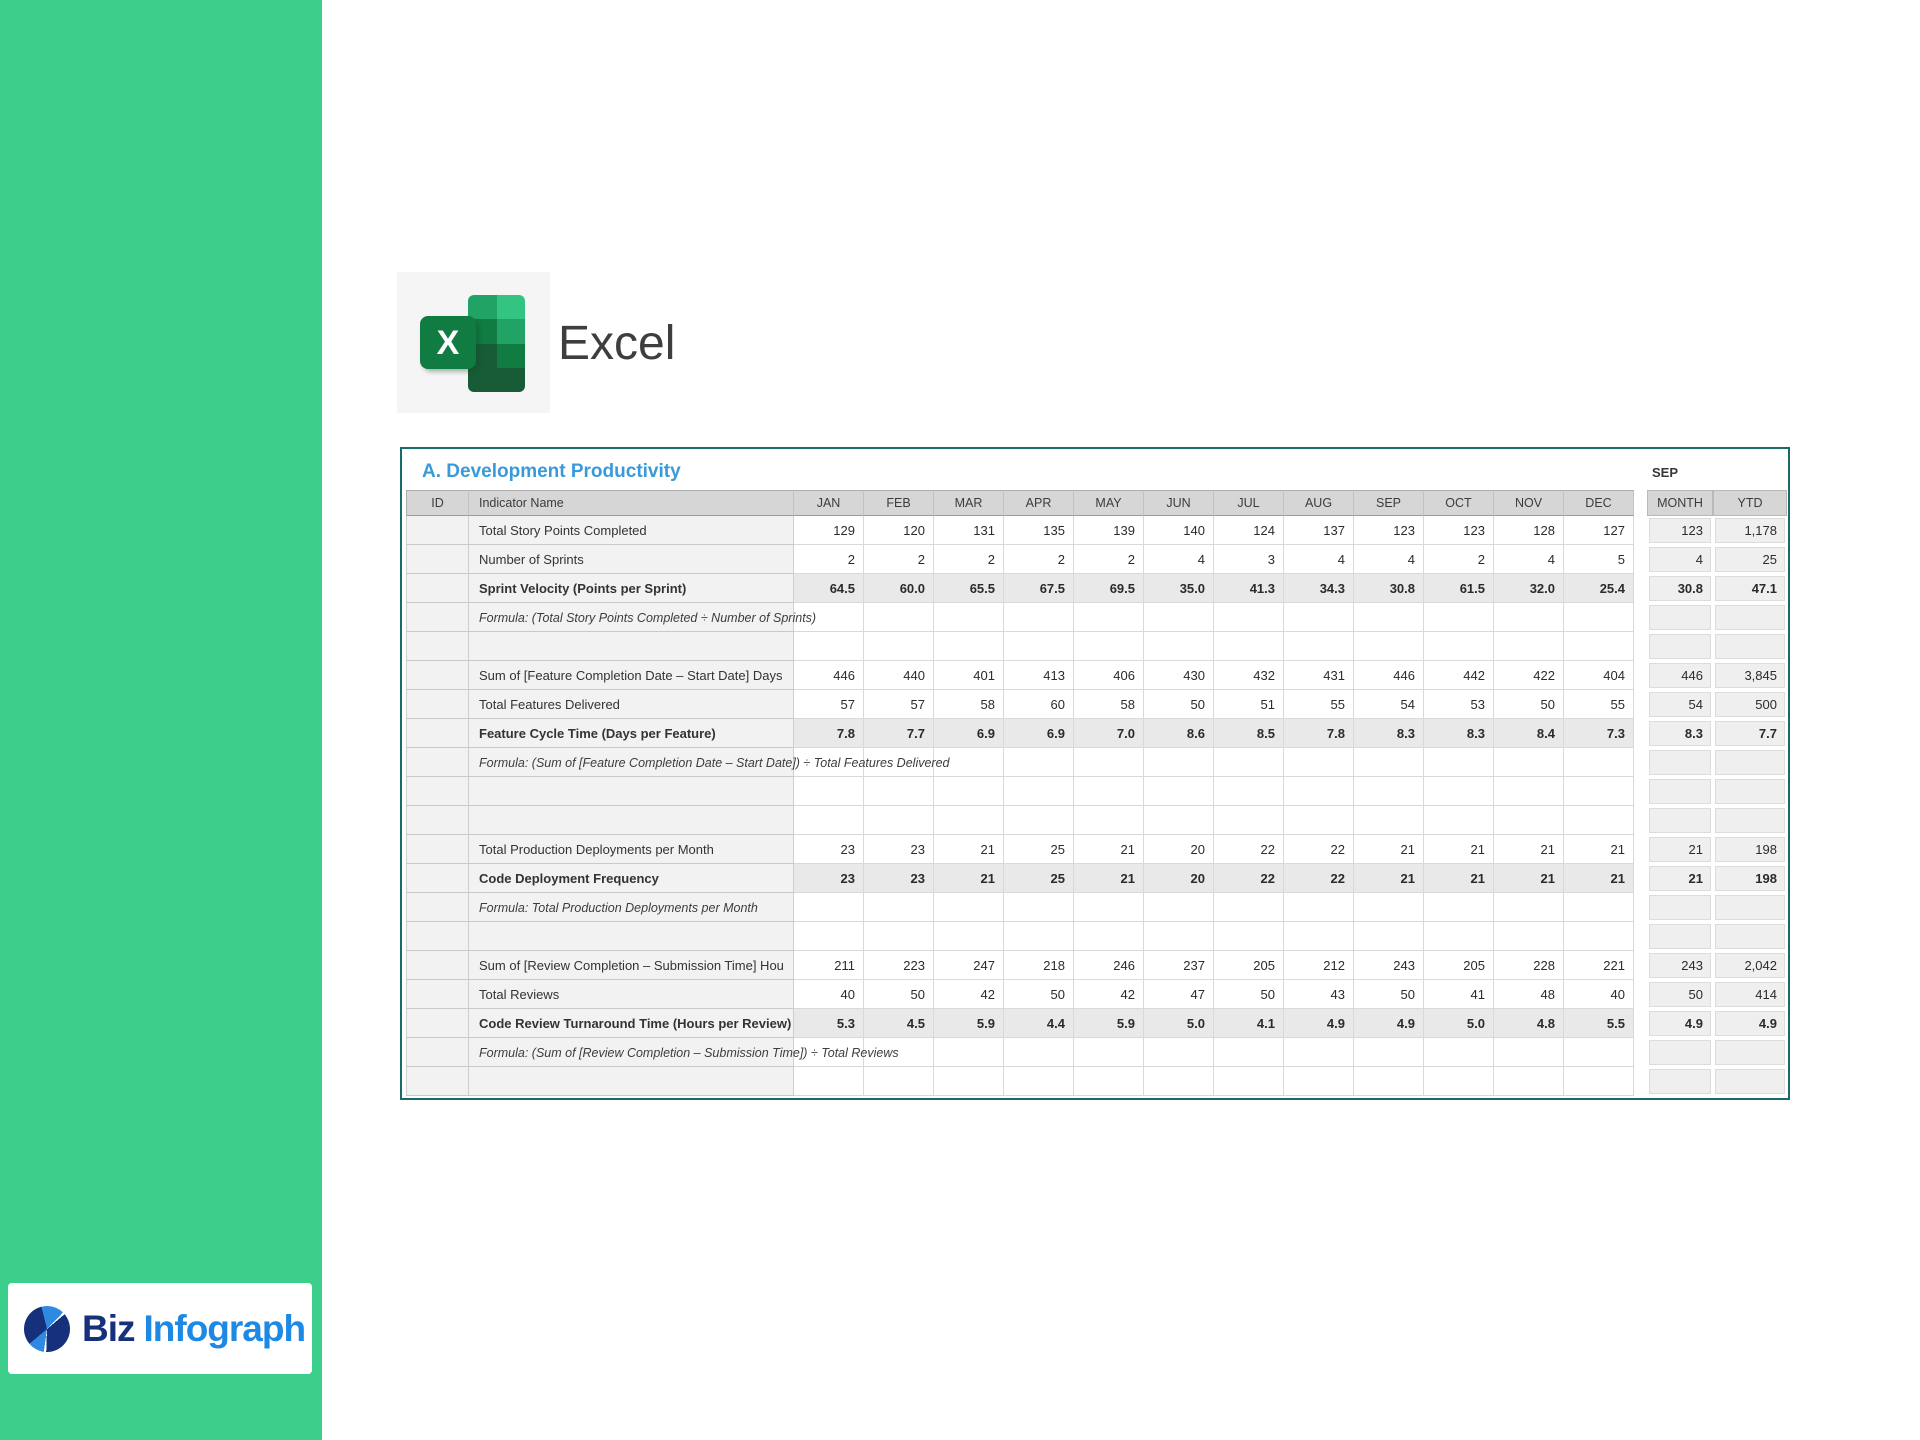  I want to click on value-cell: 35.0, so click(1179, 588).